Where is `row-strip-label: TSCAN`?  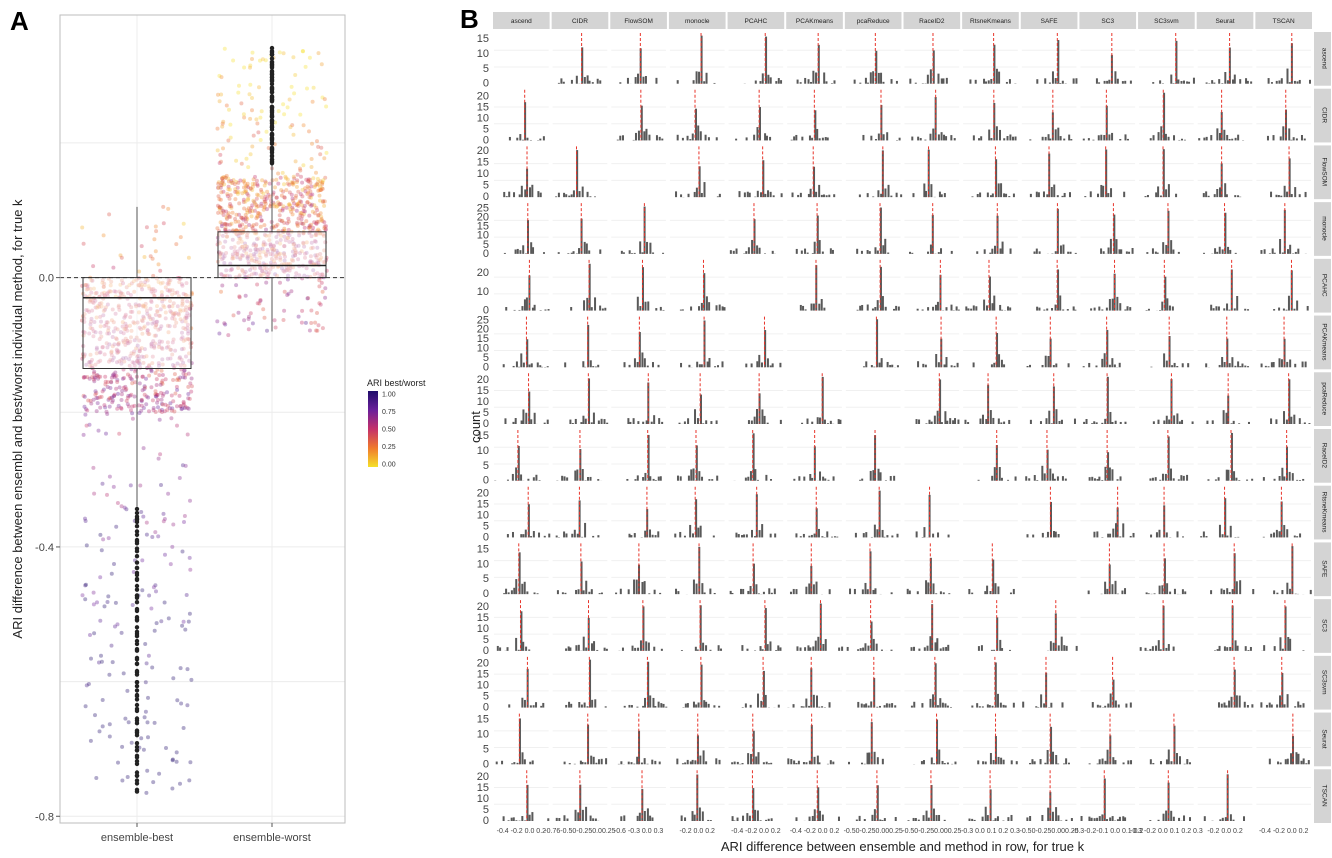 row-strip-label: TSCAN is located at coordinates (1324, 796).